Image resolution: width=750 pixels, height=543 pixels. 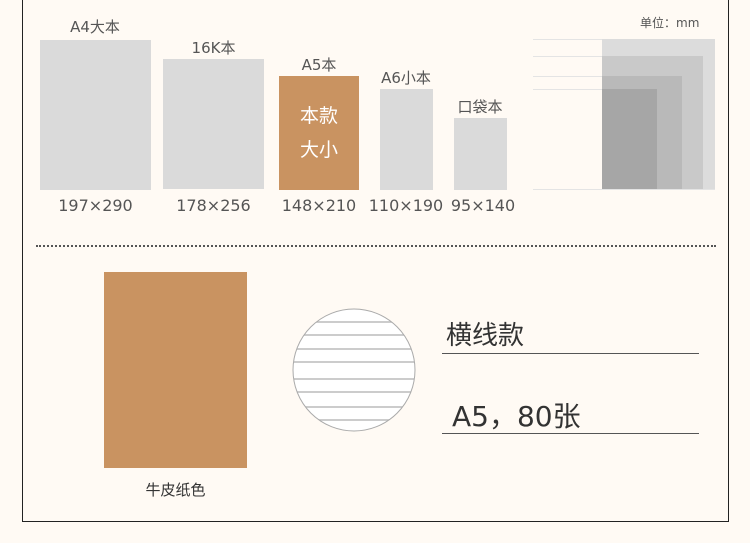 What do you see at coordinates (318, 116) in the screenshot?
I see `highlight-text-1: 本款` at bounding box center [318, 116].